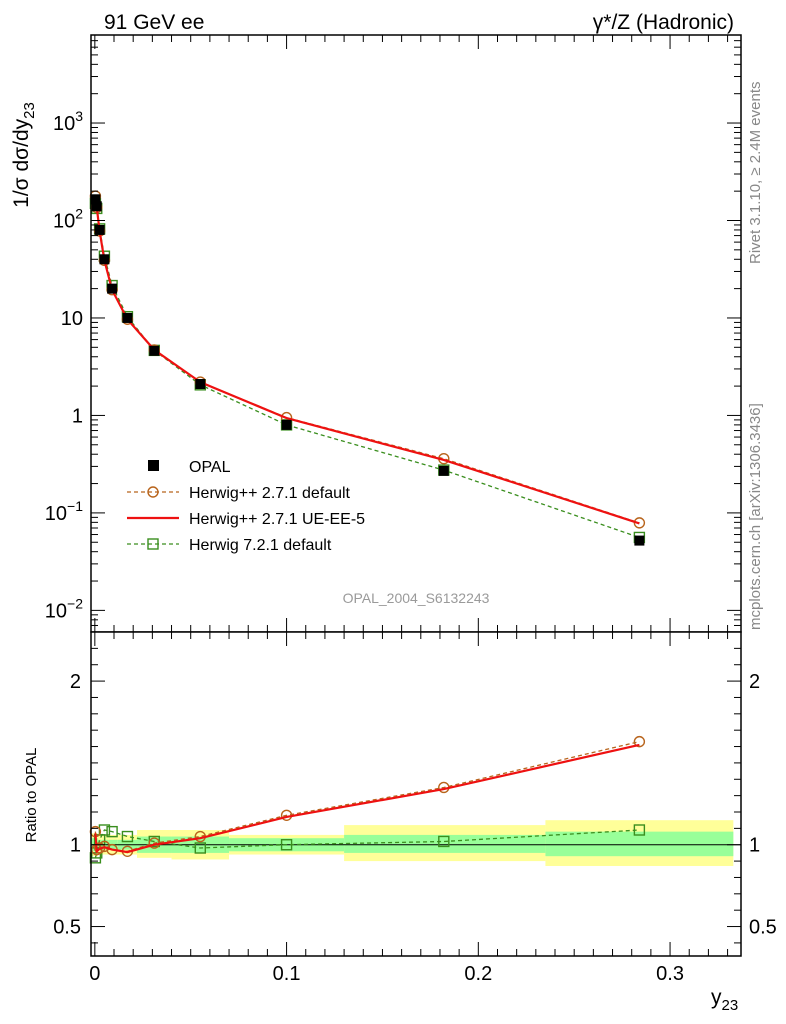 The width and height of the screenshot is (786, 1024). I want to click on x-tick-label: 0, so click(94, 974).